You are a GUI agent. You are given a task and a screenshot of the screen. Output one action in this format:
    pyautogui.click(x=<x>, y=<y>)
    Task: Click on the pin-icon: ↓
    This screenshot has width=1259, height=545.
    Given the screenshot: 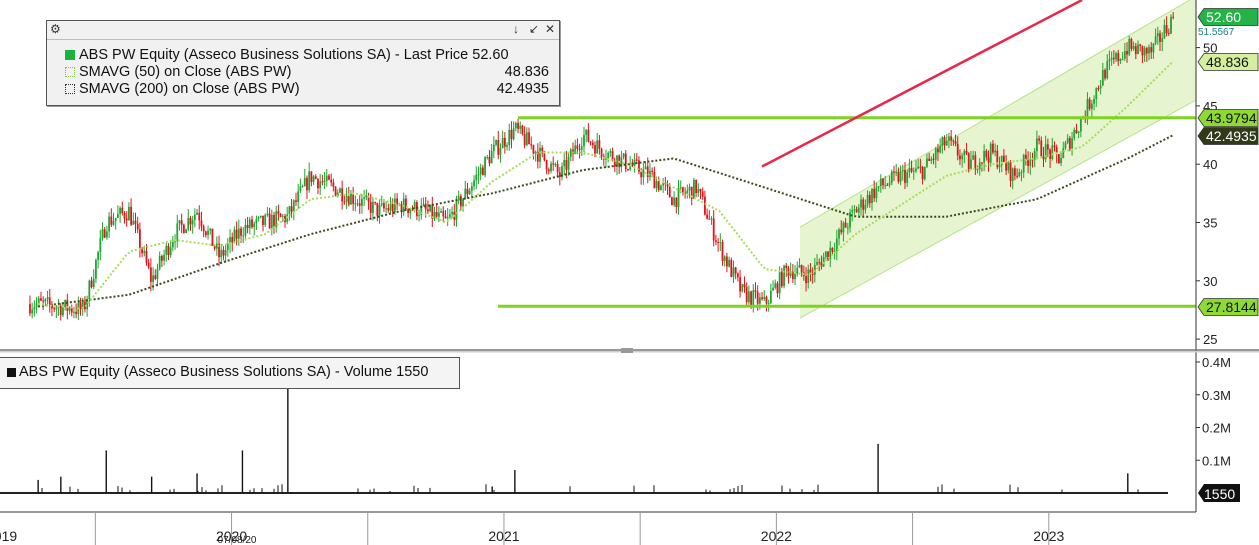 What is the action you would take?
    pyautogui.click(x=516, y=29)
    